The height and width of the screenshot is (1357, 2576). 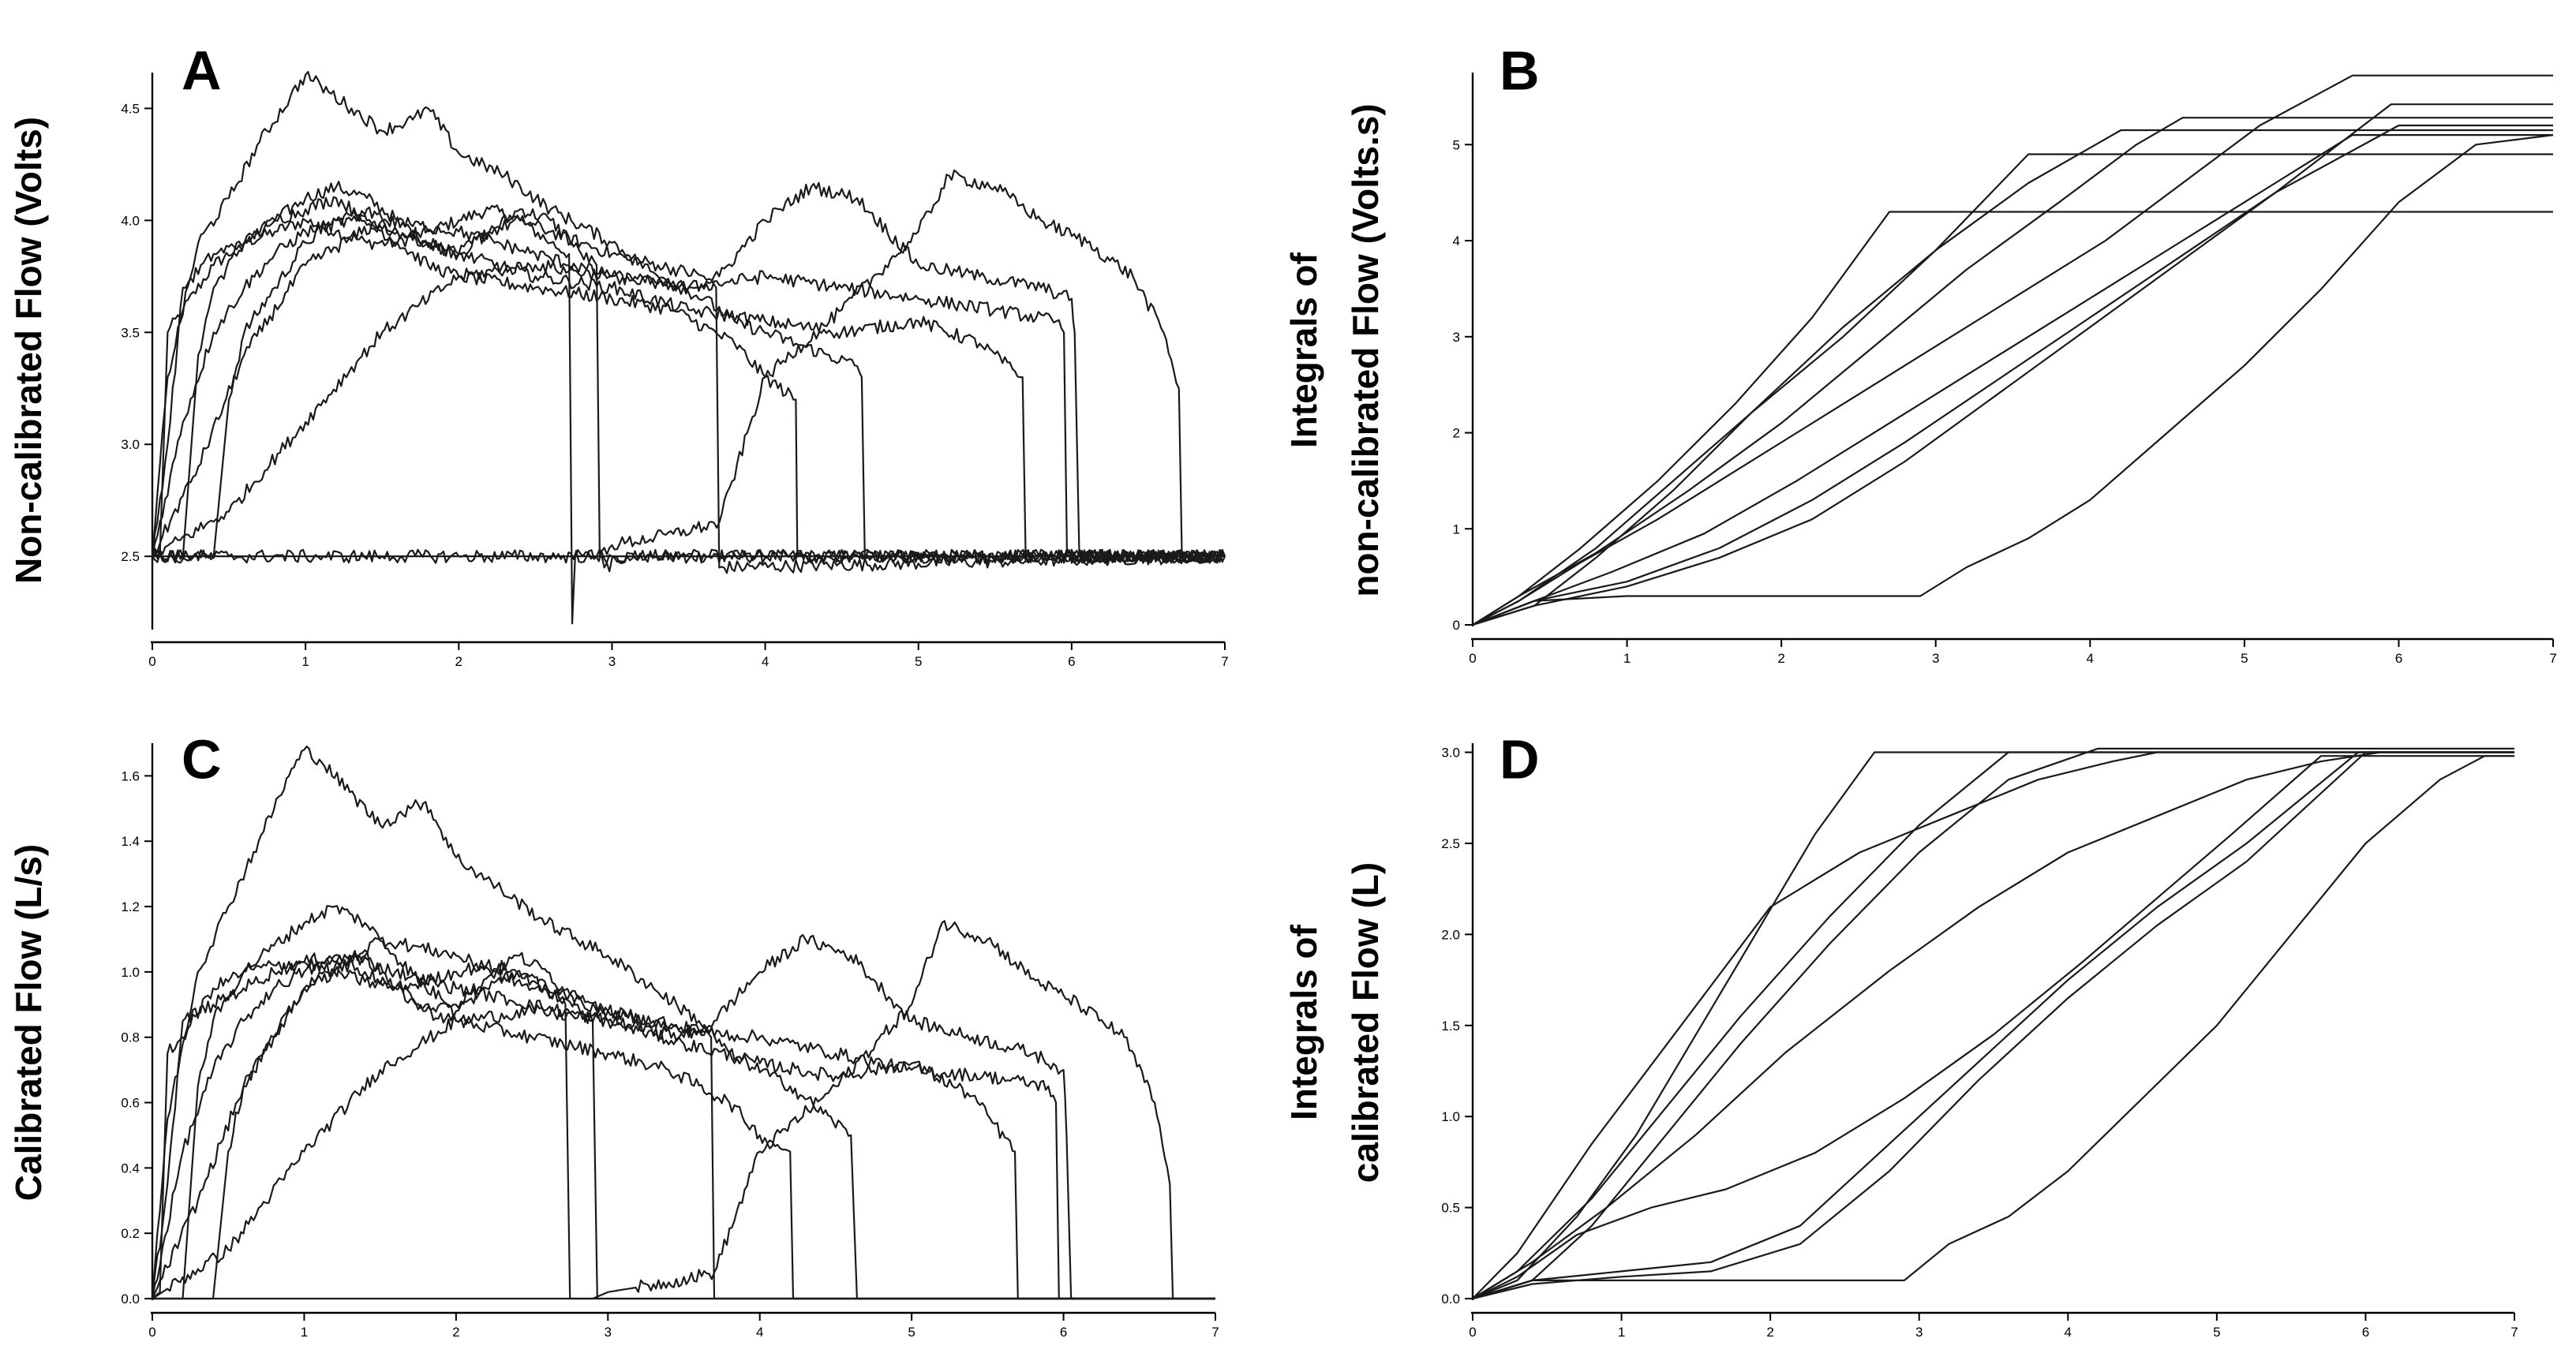 I want to click on panel-letter-D: D, so click(x=1520, y=759).